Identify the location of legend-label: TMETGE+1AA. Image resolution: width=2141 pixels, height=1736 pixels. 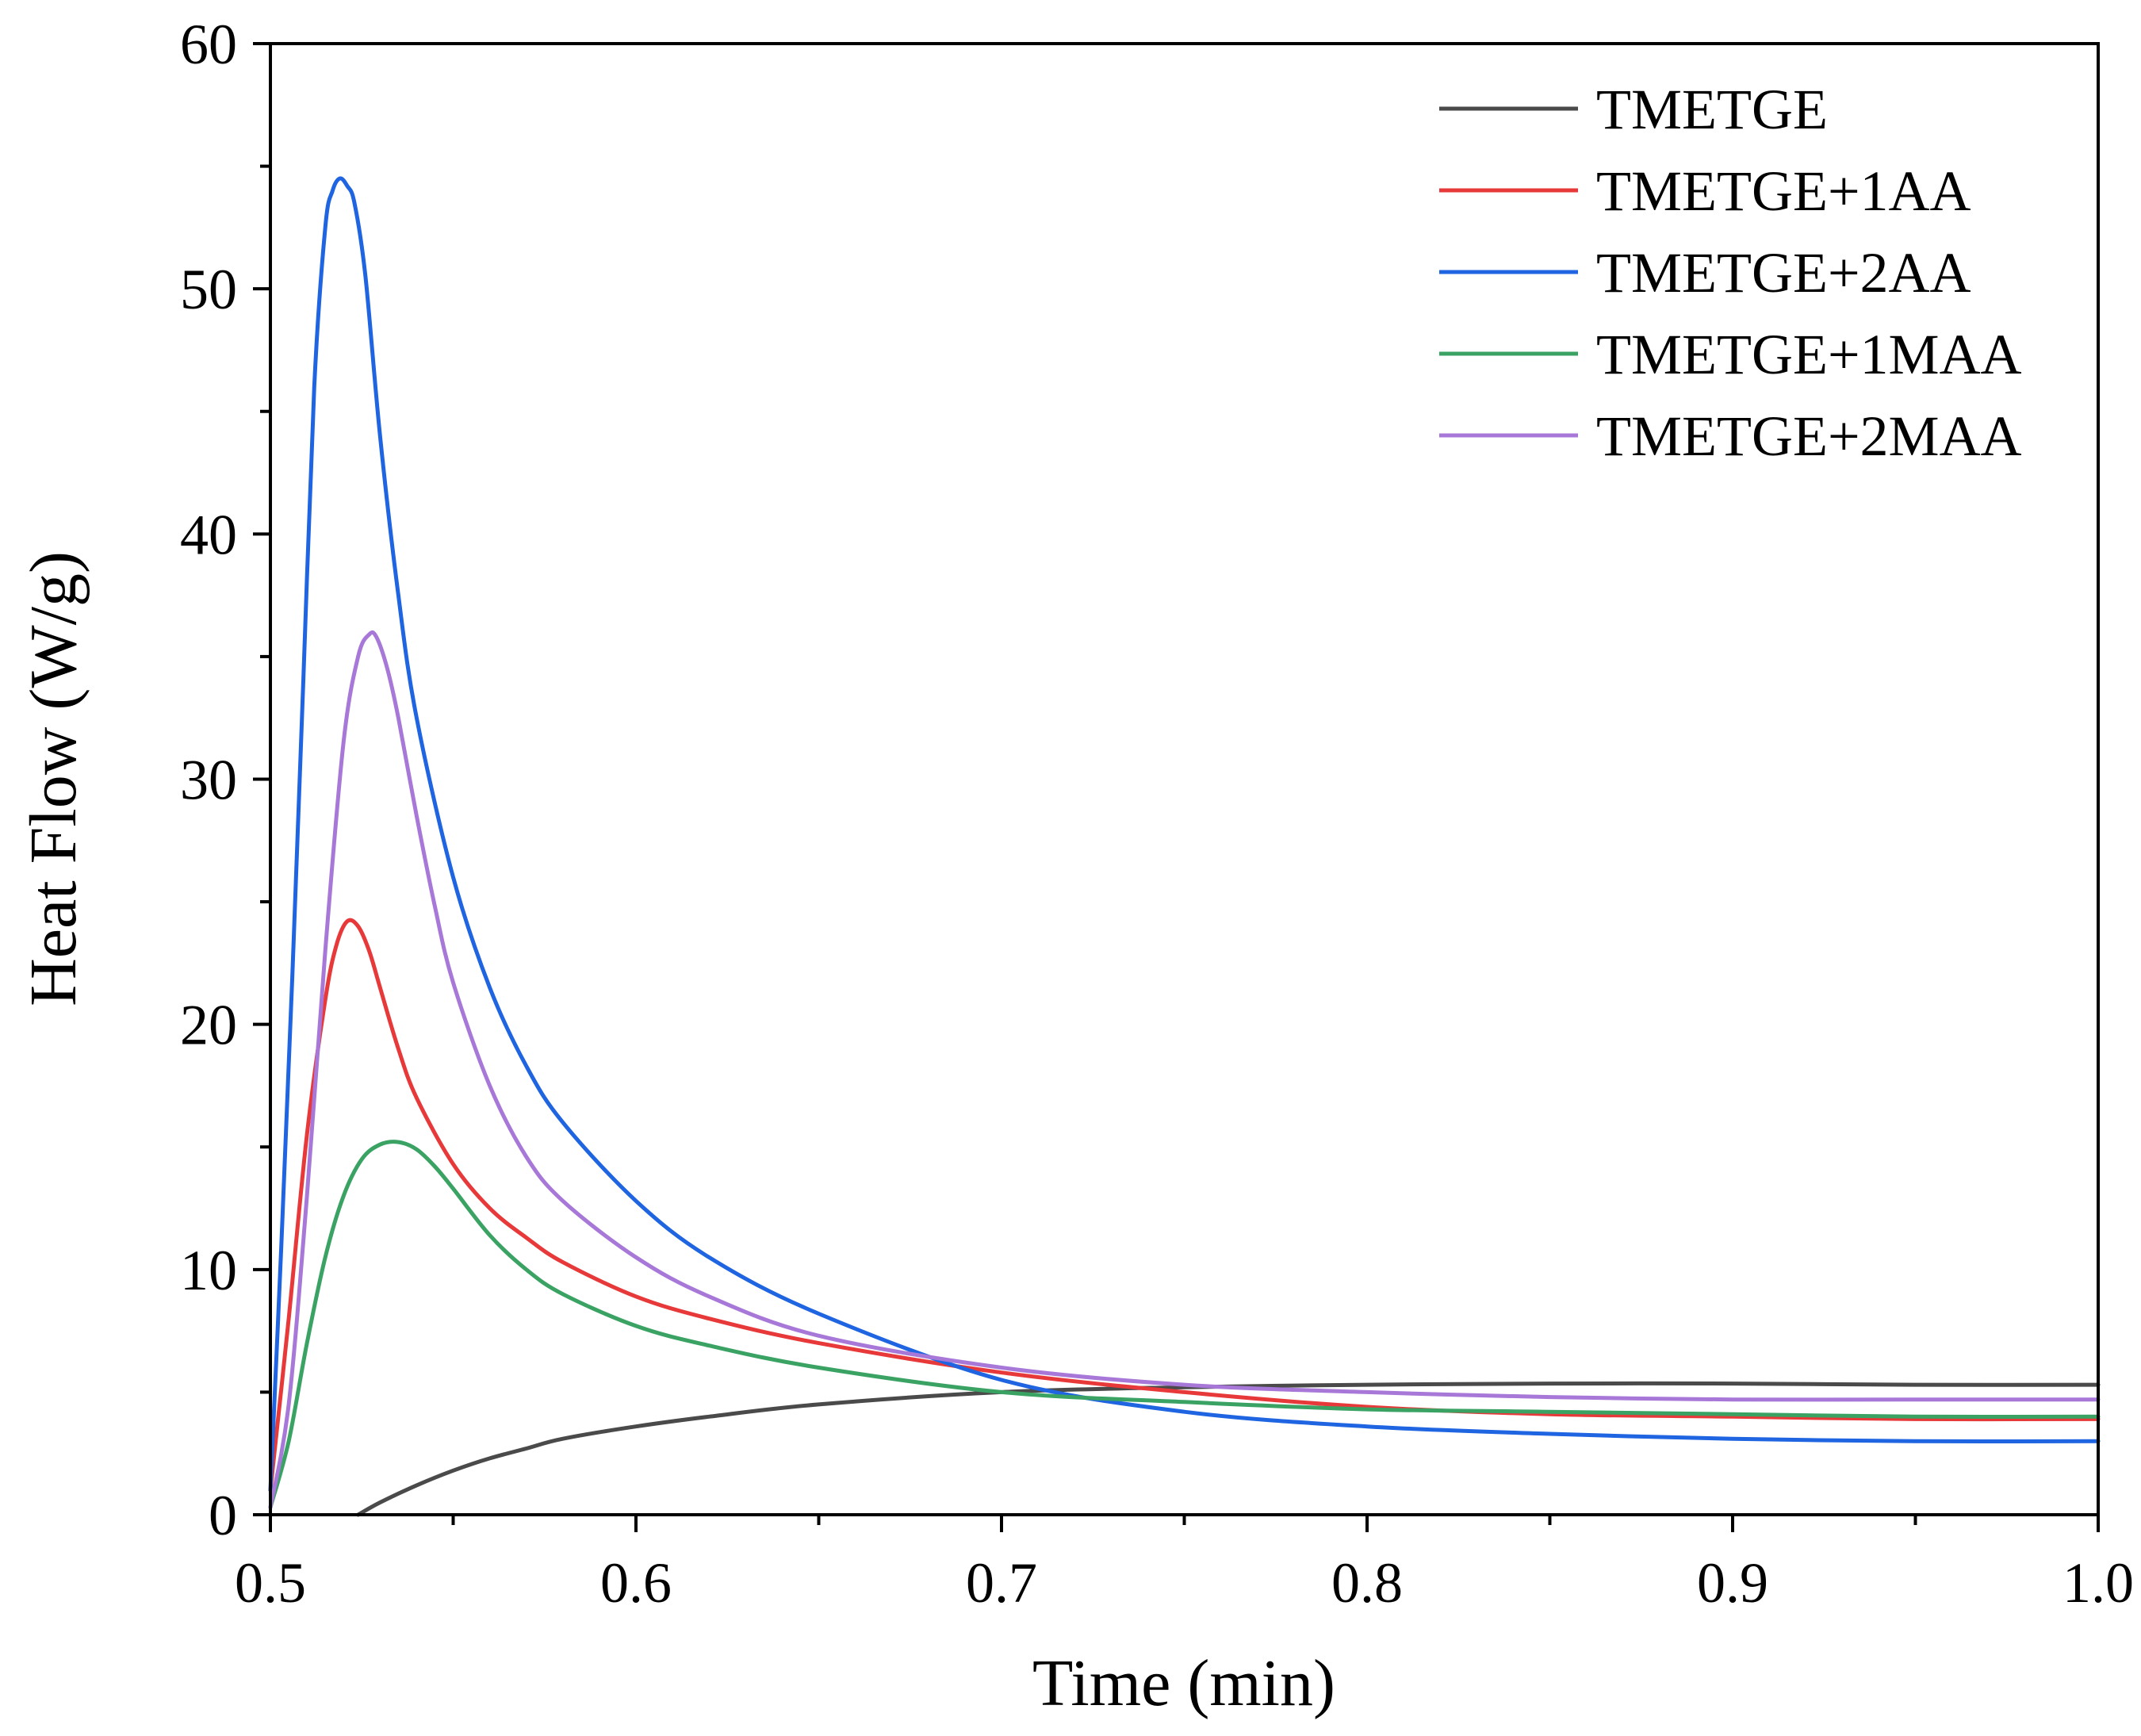
(1784, 191).